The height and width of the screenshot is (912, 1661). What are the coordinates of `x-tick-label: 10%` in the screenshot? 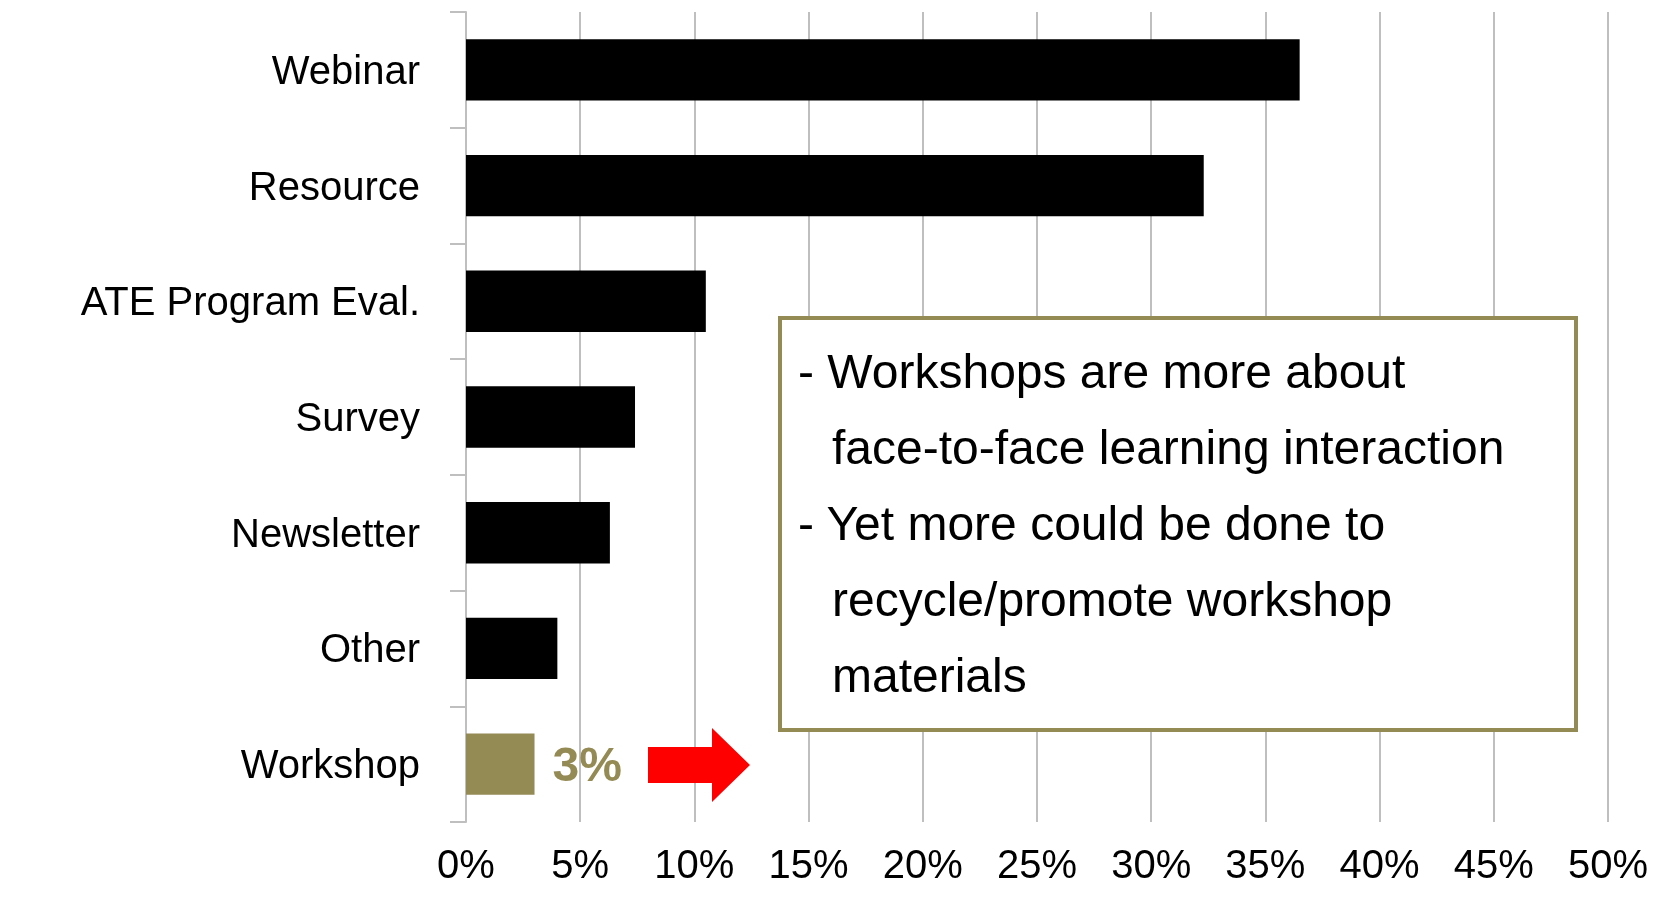 It's located at (694, 864).